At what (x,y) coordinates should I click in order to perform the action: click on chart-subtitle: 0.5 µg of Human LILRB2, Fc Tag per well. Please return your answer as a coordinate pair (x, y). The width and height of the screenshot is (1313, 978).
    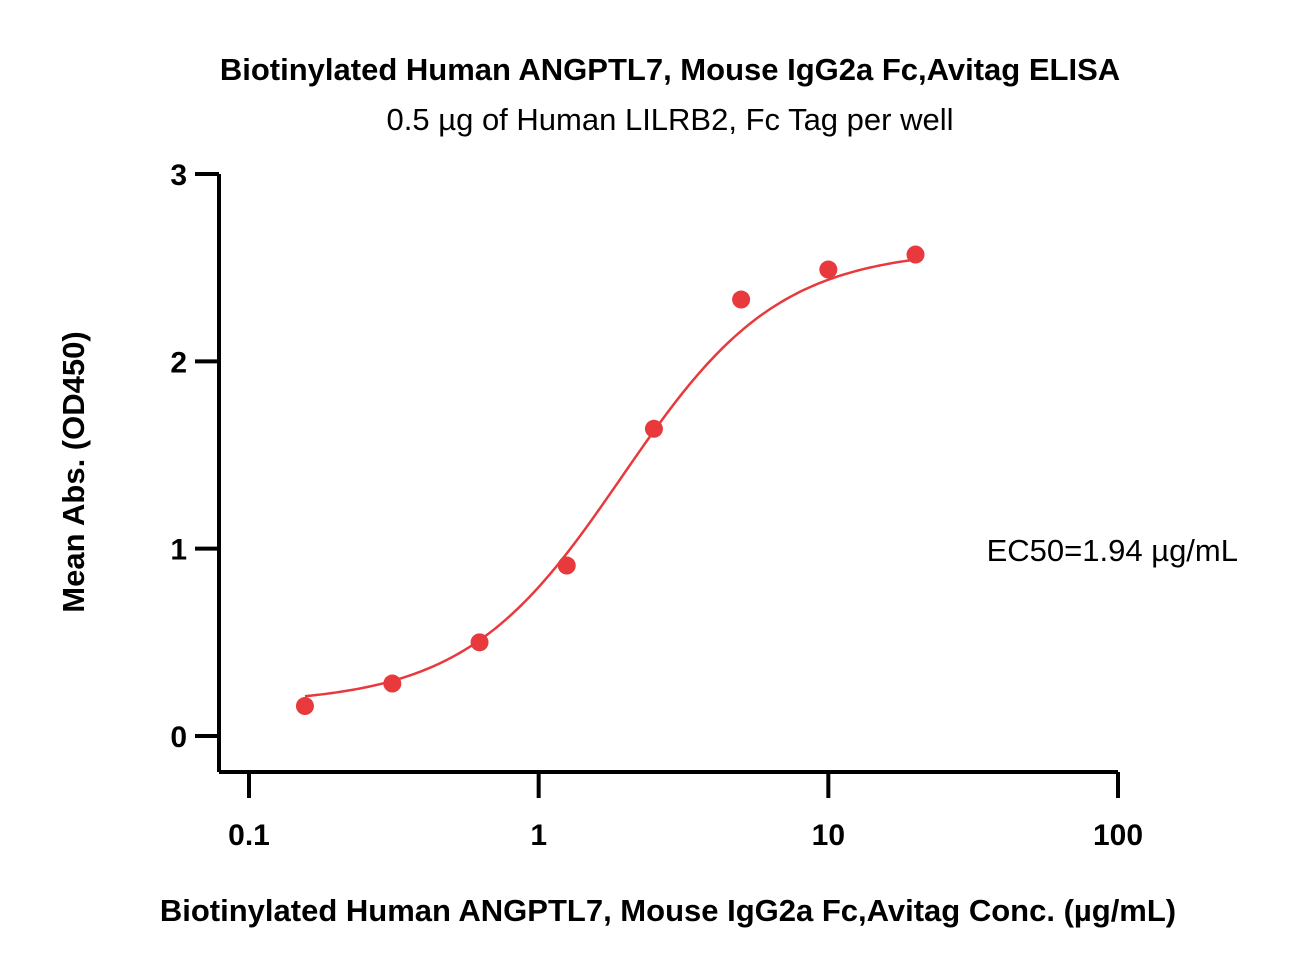
    Looking at the image, I should click on (670, 119).